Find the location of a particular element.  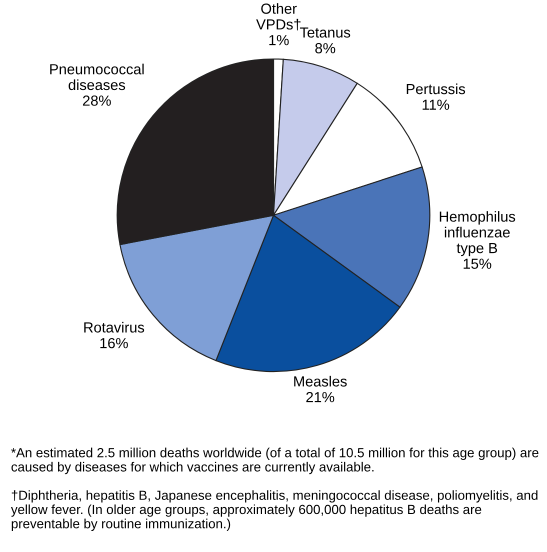

slice-label: Measles is located at coordinates (320, 381).